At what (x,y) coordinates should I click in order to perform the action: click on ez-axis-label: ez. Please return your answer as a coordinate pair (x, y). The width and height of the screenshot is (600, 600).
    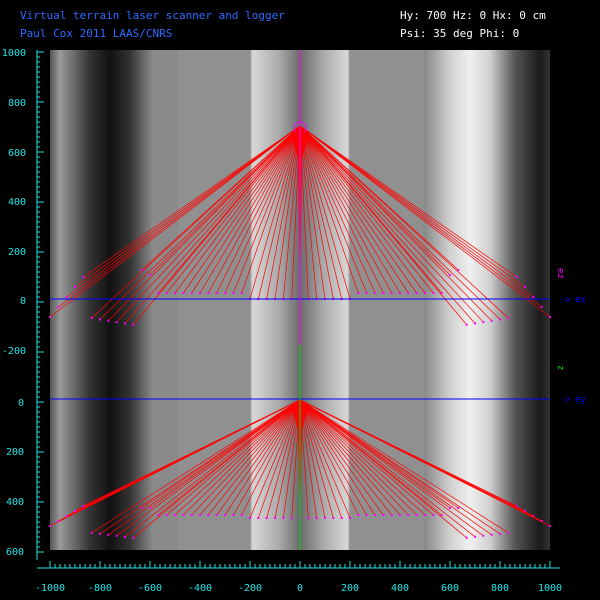
    Looking at the image, I should click on (560, 273).